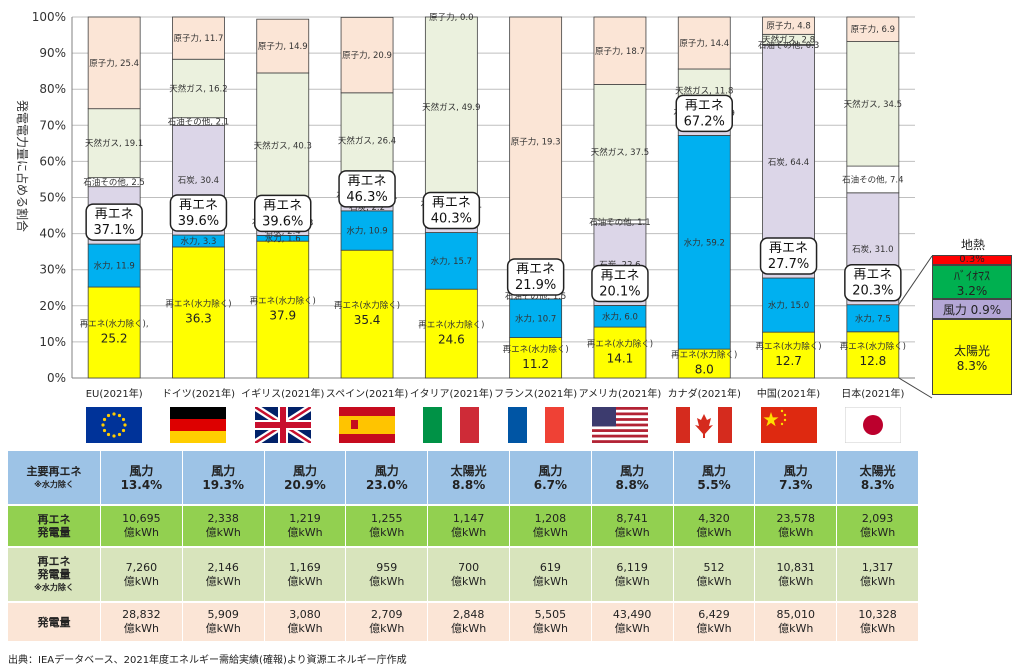 This screenshot has height=667, width=1024. What do you see at coordinates (113, 266) in the screenshot?
I see `data-label: 水力, 11.9` at bounding box center [113, 266].